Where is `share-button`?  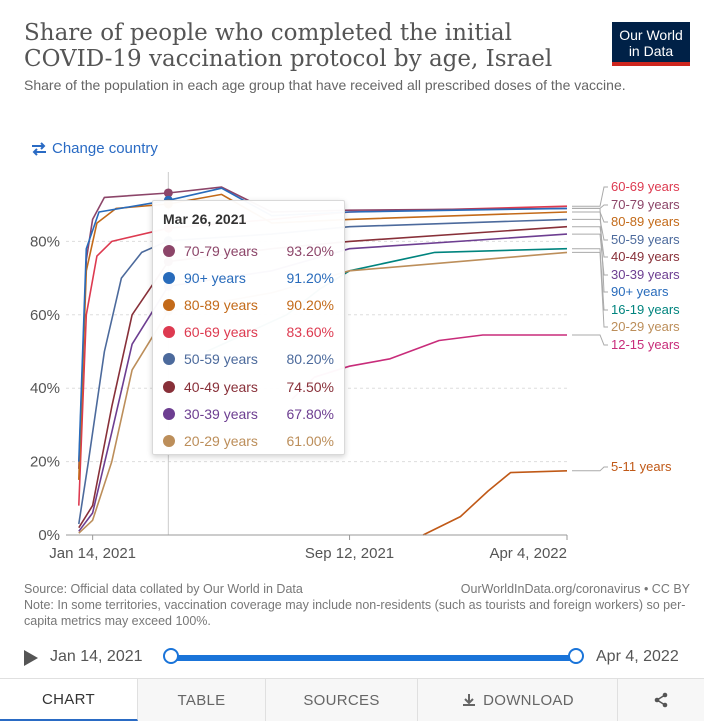 share-button is located at coordinates (661, 700).